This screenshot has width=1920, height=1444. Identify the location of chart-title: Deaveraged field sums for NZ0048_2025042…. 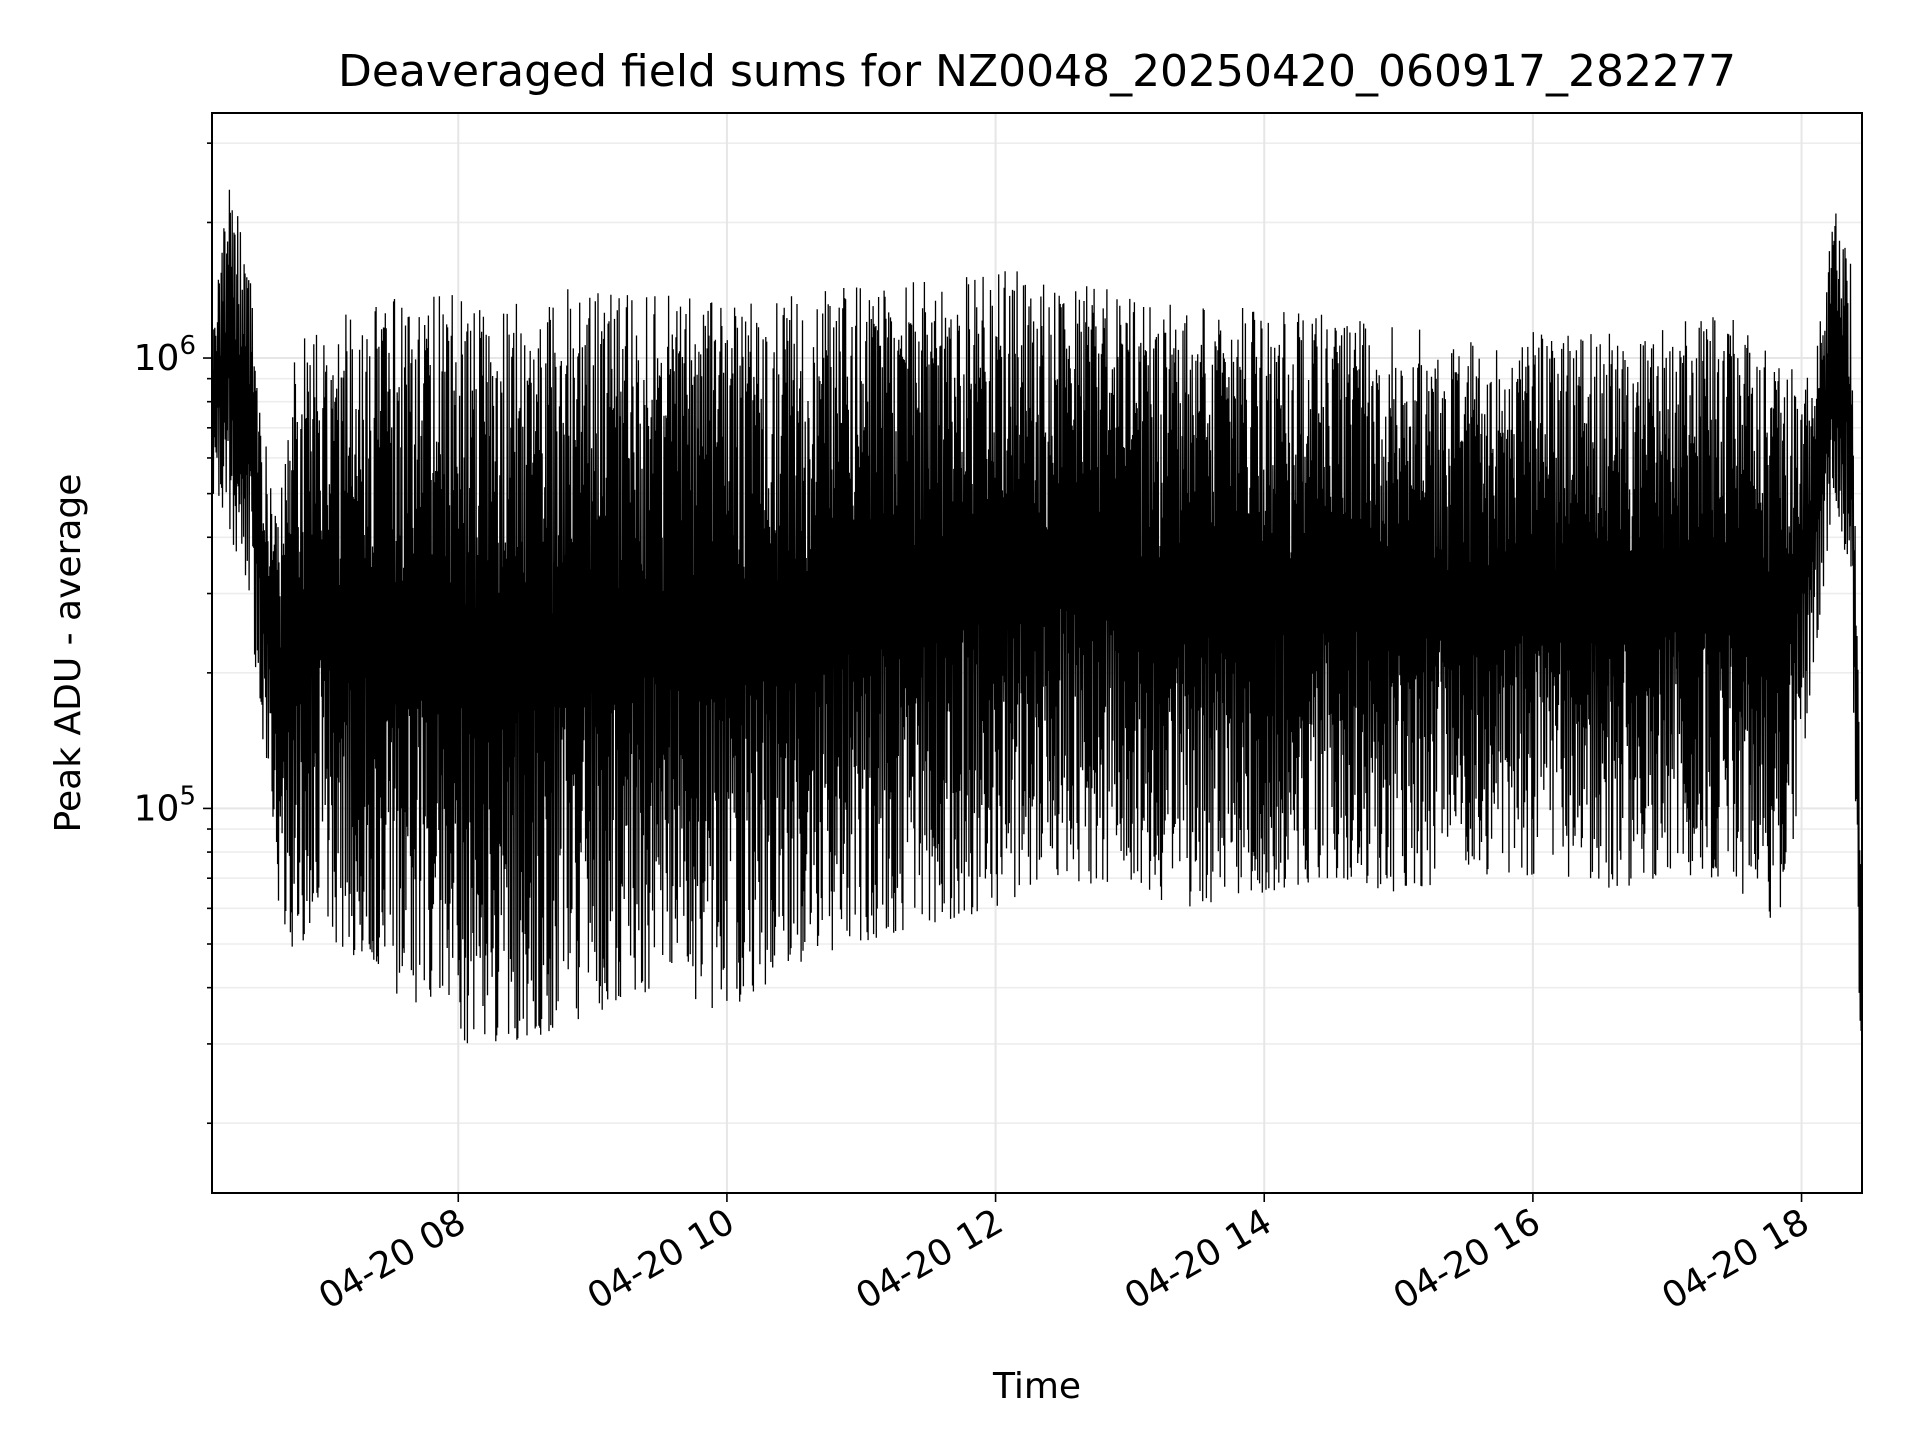
(1037, 71).